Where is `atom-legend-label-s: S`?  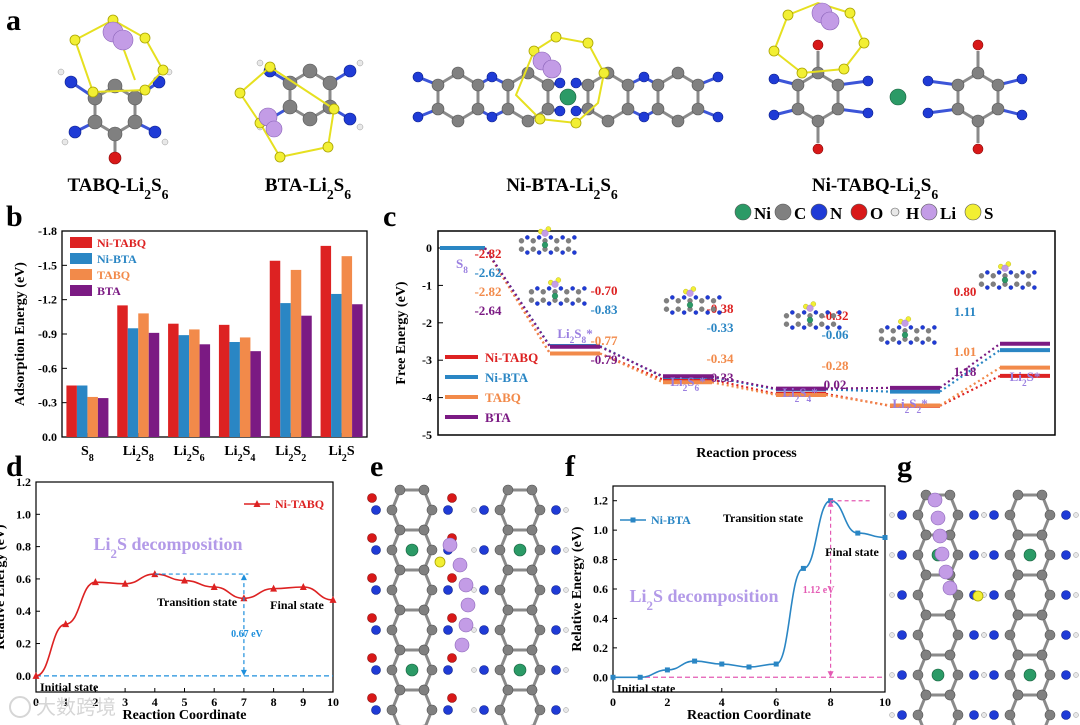 atom-legend-label-s: S is located at coordinates (988, 213).